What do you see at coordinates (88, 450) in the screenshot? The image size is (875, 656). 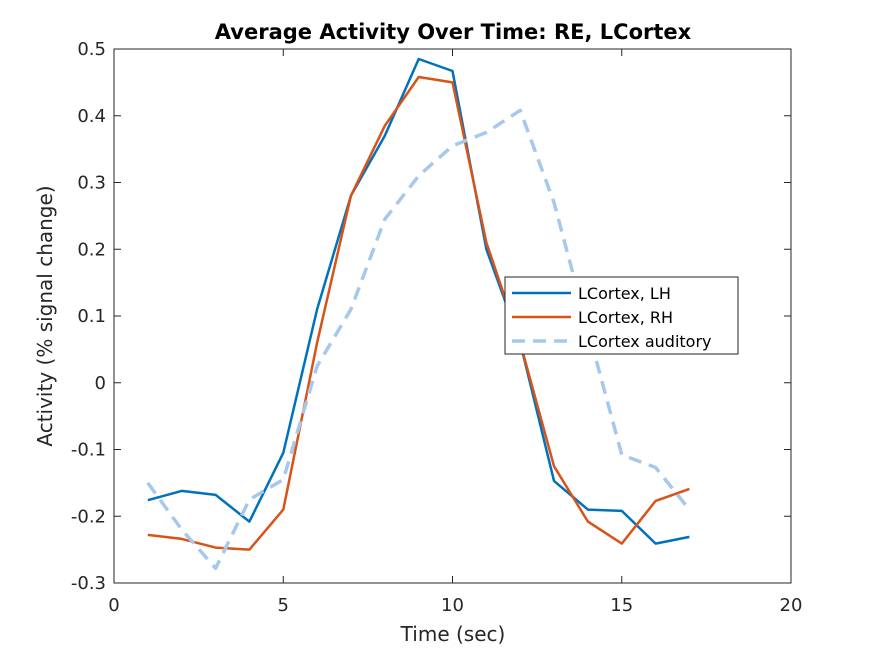 I see `y-tick-label: -0.1` at bounding box center [88, 450].